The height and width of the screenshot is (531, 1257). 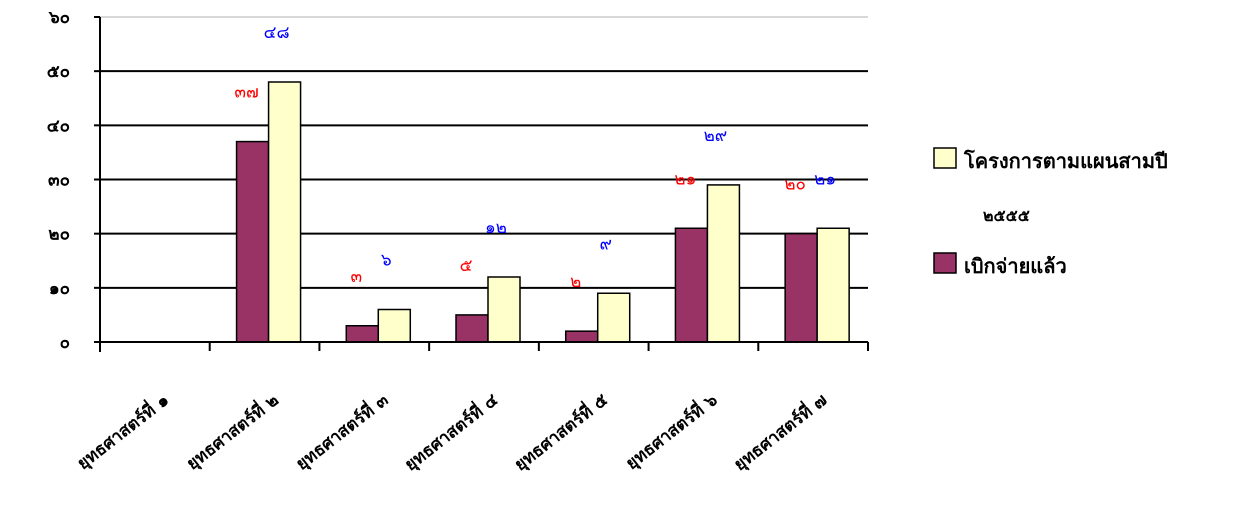 What do you see at coordinates (496, 228) in the screenshot?
I see `data-label-planned: ๑๒` at bounding box center [496, 228].